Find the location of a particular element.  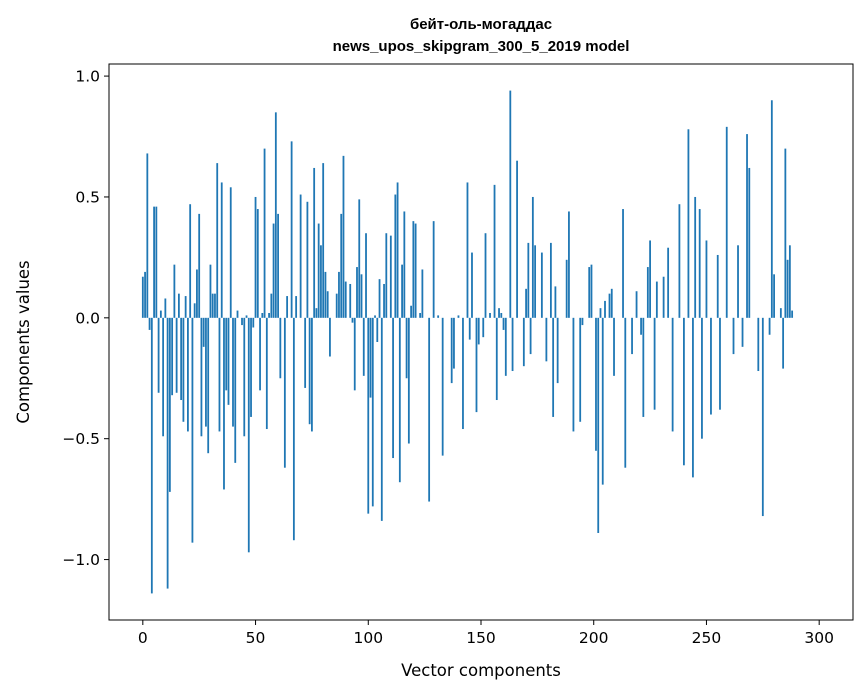

x-tick-label: 150 is located at coordinates (481, 638).